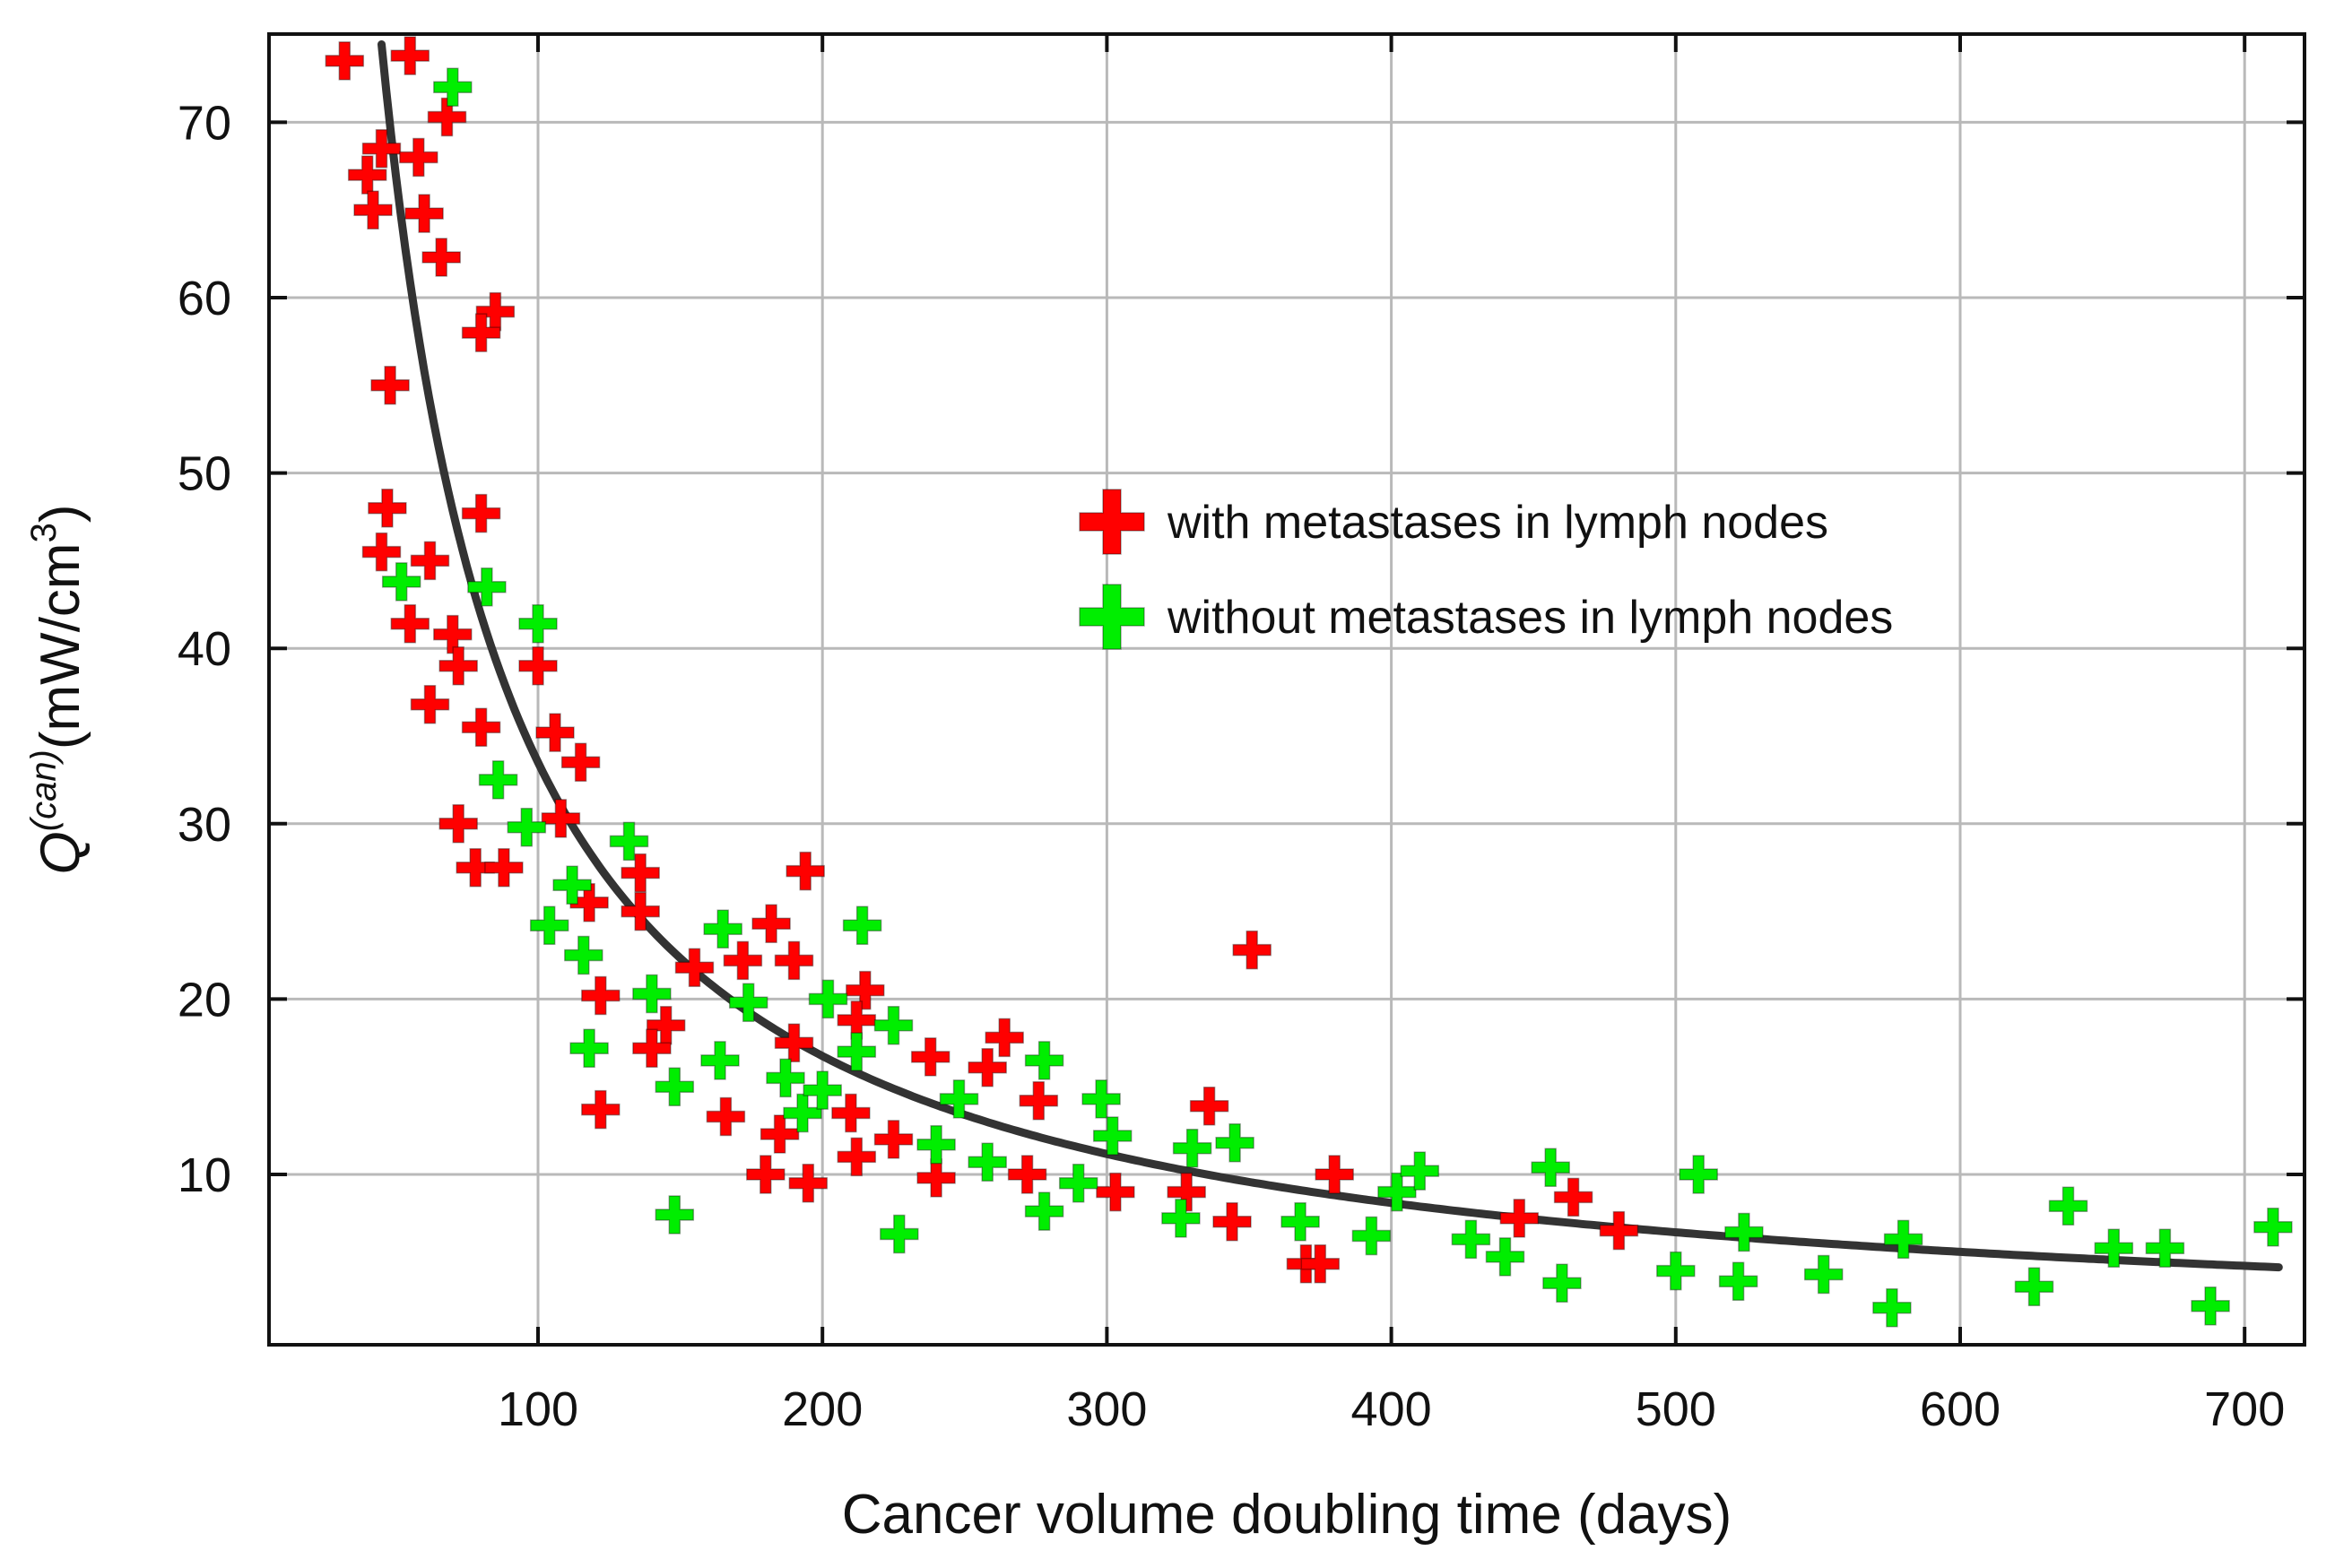 The height and width of the screenshot is (1568, 2335). I want to click on y-tick-label-60: 60, so click(204, 298).